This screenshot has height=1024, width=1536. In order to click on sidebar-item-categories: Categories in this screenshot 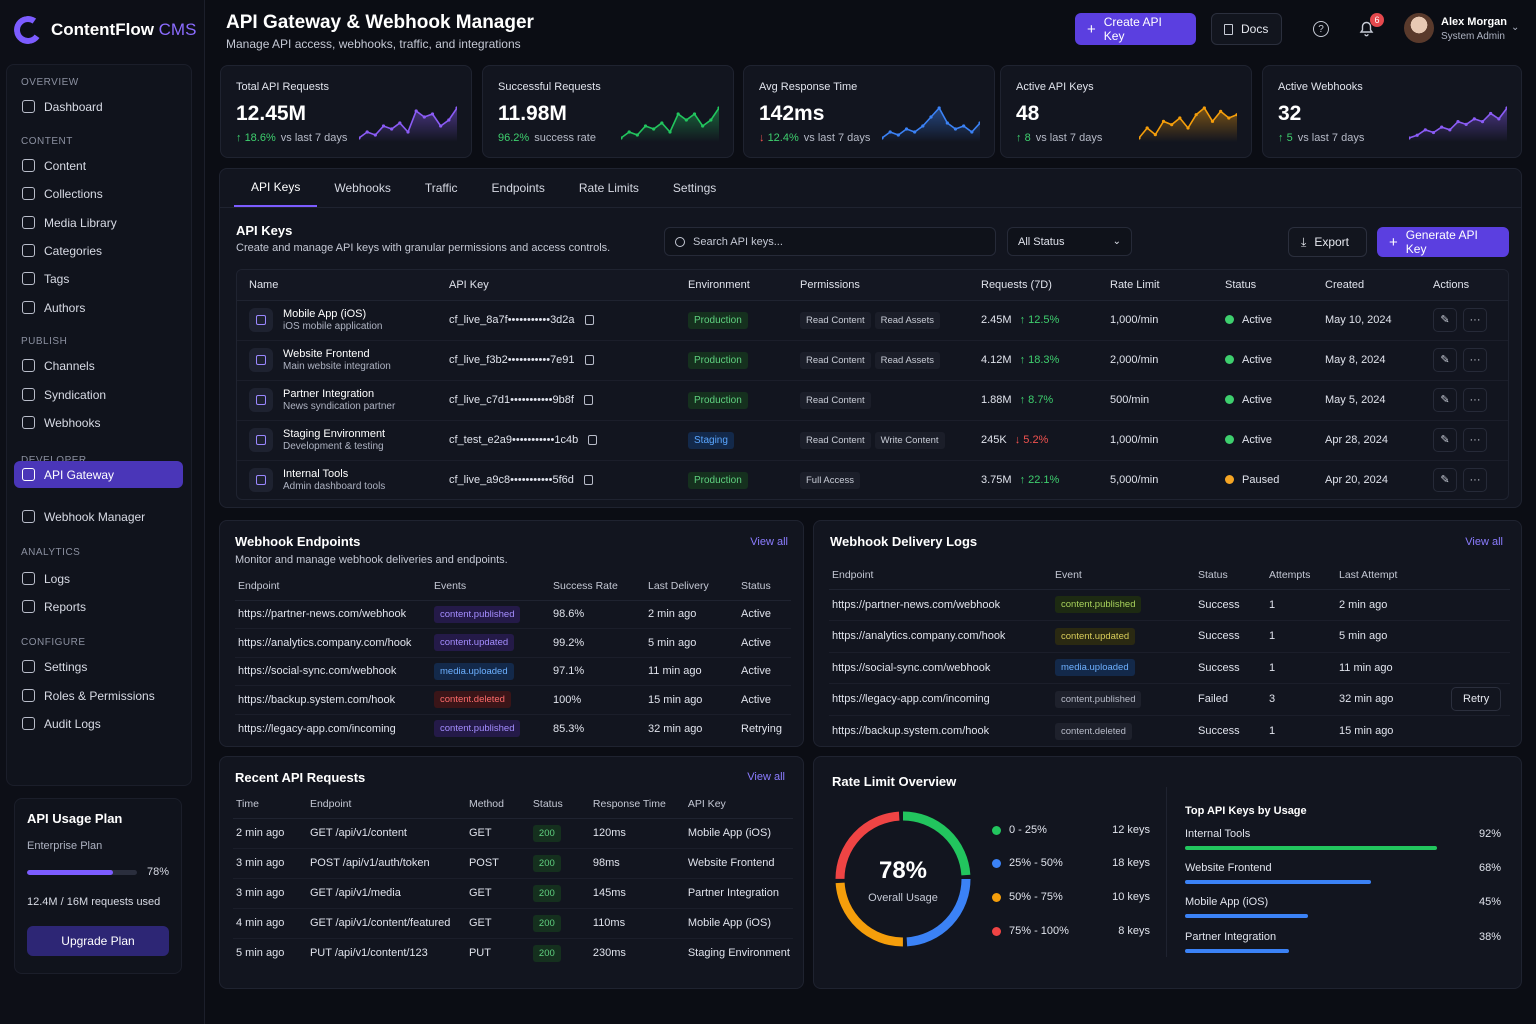, I will do `click(98, 250)`.